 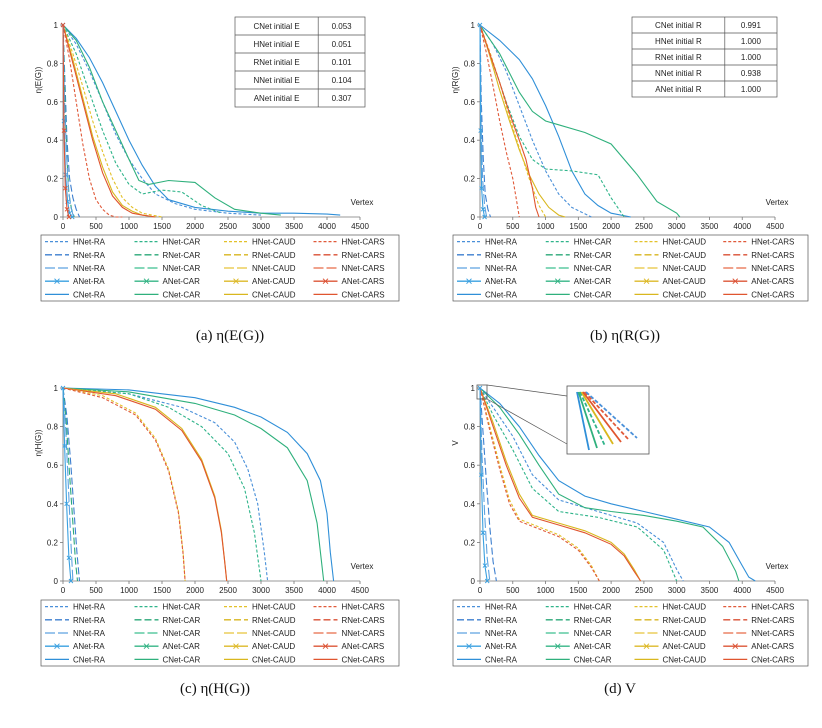 I want to click on y-tick-label: 0.2, so click(x=470, y=542).